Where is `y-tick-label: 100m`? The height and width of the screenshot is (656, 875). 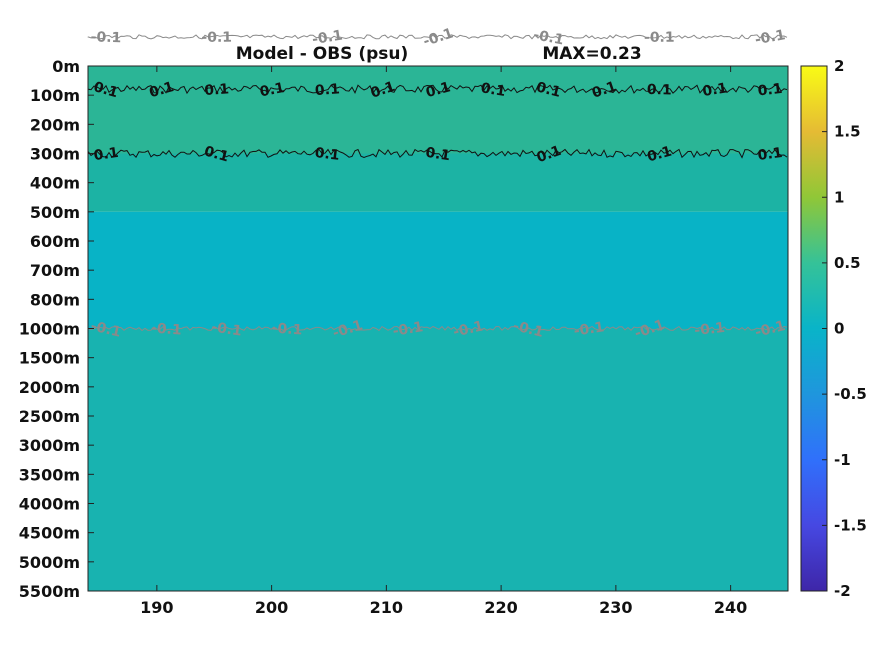
y-tick-label: 100m is located at coordinates (55, 95).